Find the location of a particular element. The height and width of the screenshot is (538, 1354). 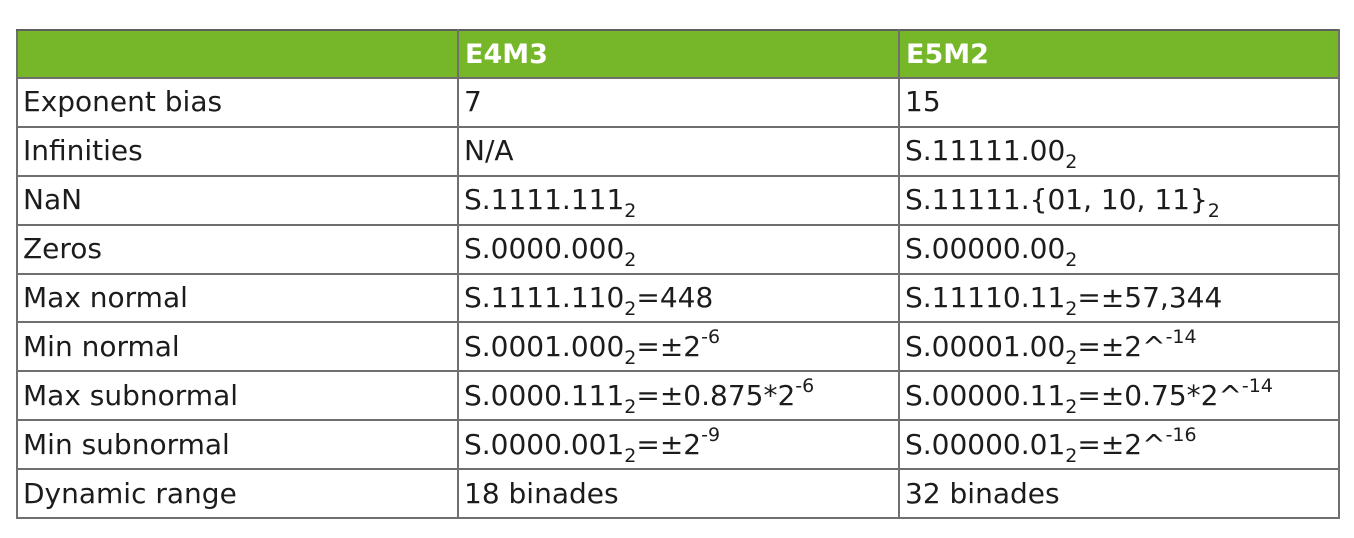

header-row: E4M3 E5M2 is located at coordinates (678, 54).